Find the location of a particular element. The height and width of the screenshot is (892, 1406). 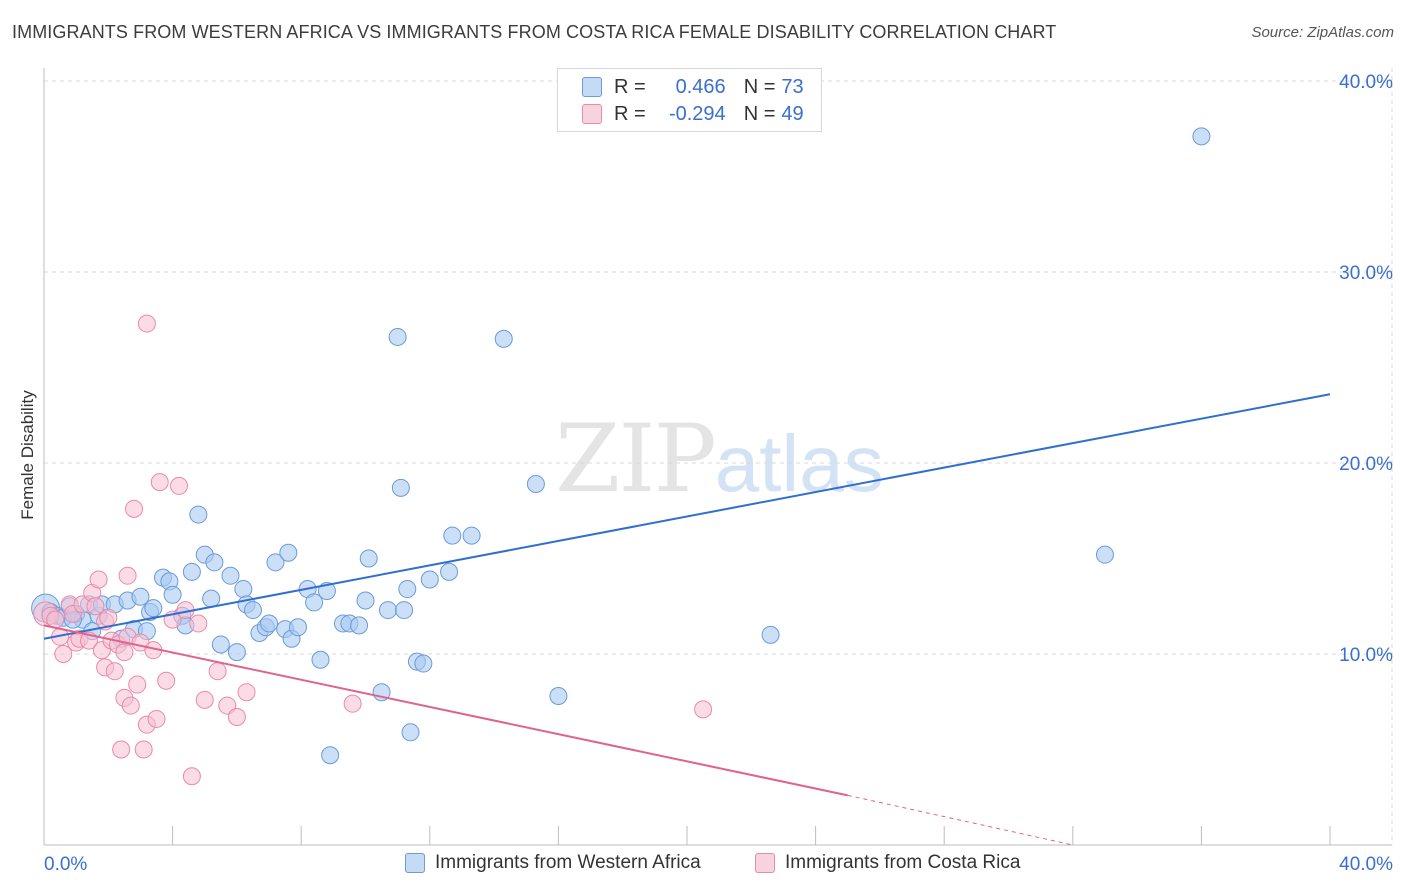

y-axis-label: Female Disability is located at coordinates (27, 455).